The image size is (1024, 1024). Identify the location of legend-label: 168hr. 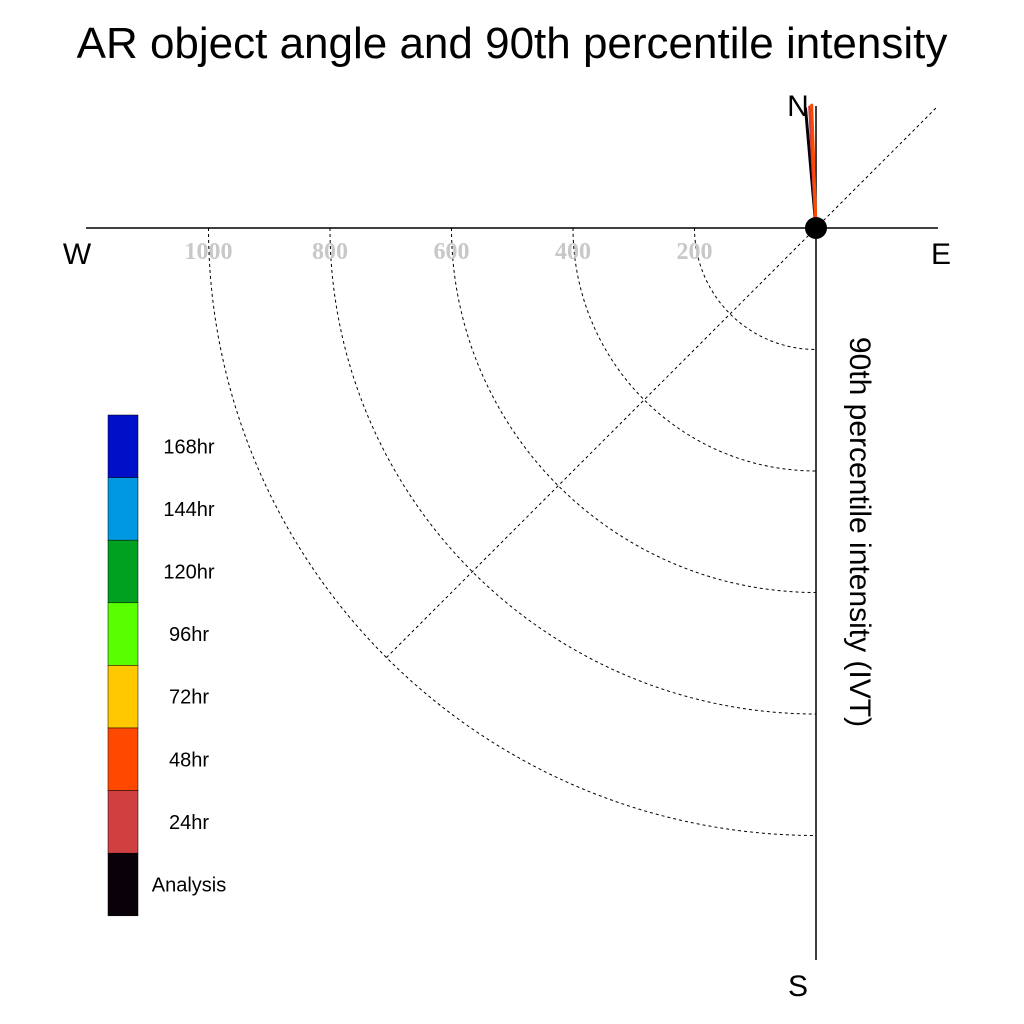
(188, 447).